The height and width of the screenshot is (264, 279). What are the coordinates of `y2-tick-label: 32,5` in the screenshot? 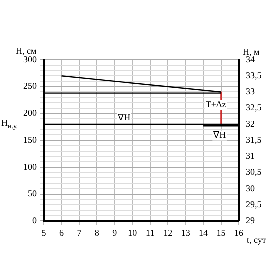 It's located at (254, 107).